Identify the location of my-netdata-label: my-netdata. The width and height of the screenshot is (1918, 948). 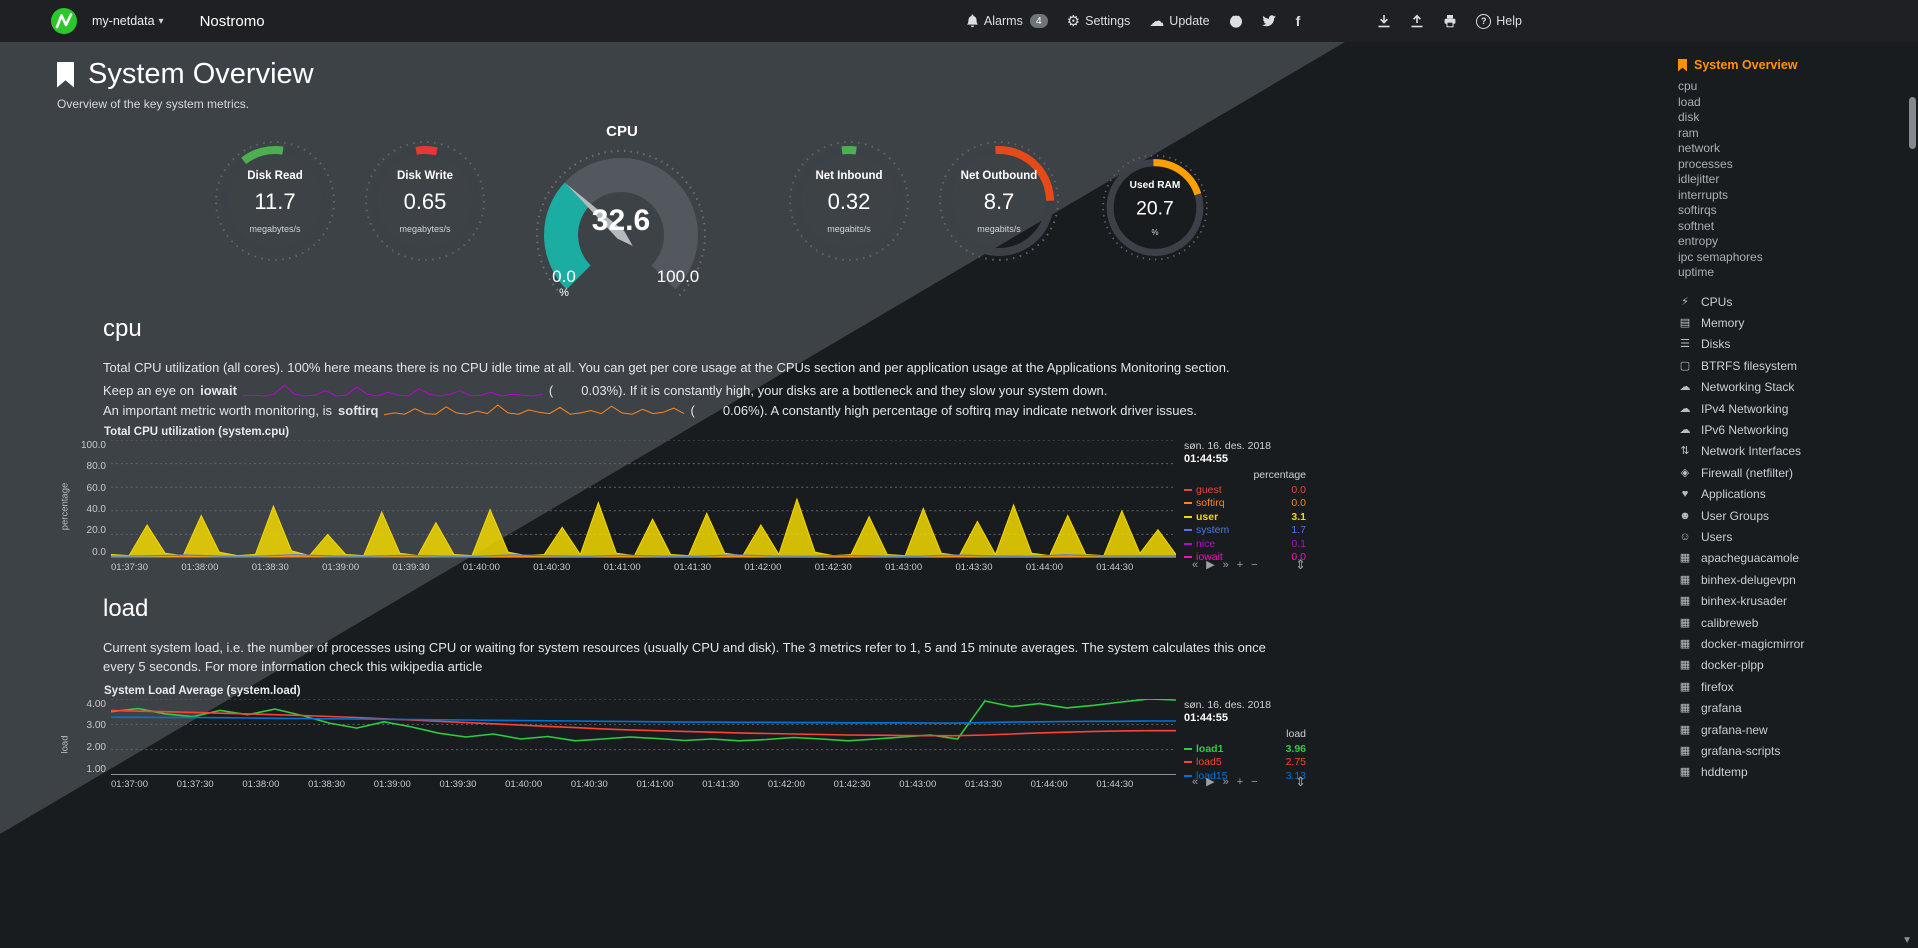
(123, 21).